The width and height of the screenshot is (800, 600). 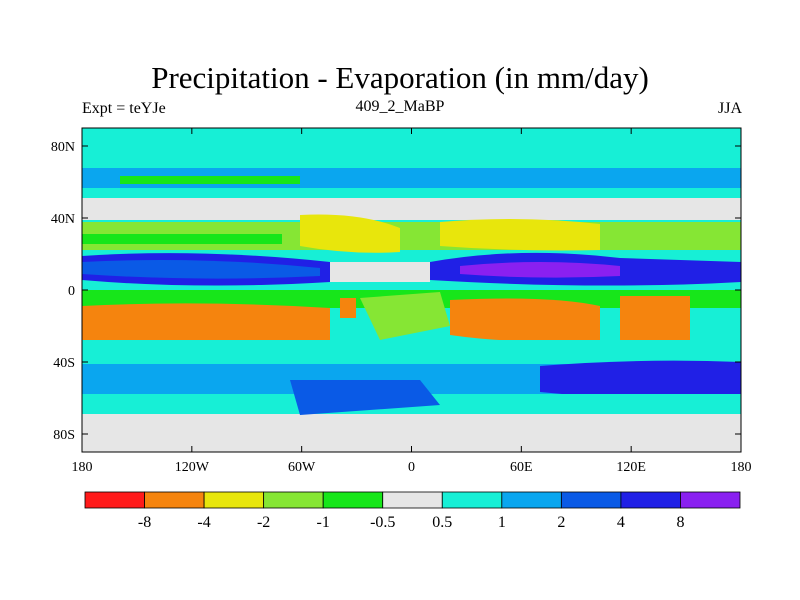 I want to click on y-tick-label: 40S, so click(x=64, y=363).